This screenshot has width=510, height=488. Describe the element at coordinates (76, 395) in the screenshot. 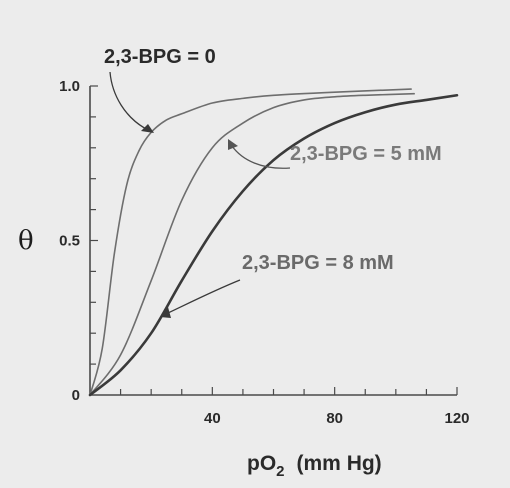

I see `y-tick-label: 0` at that location.